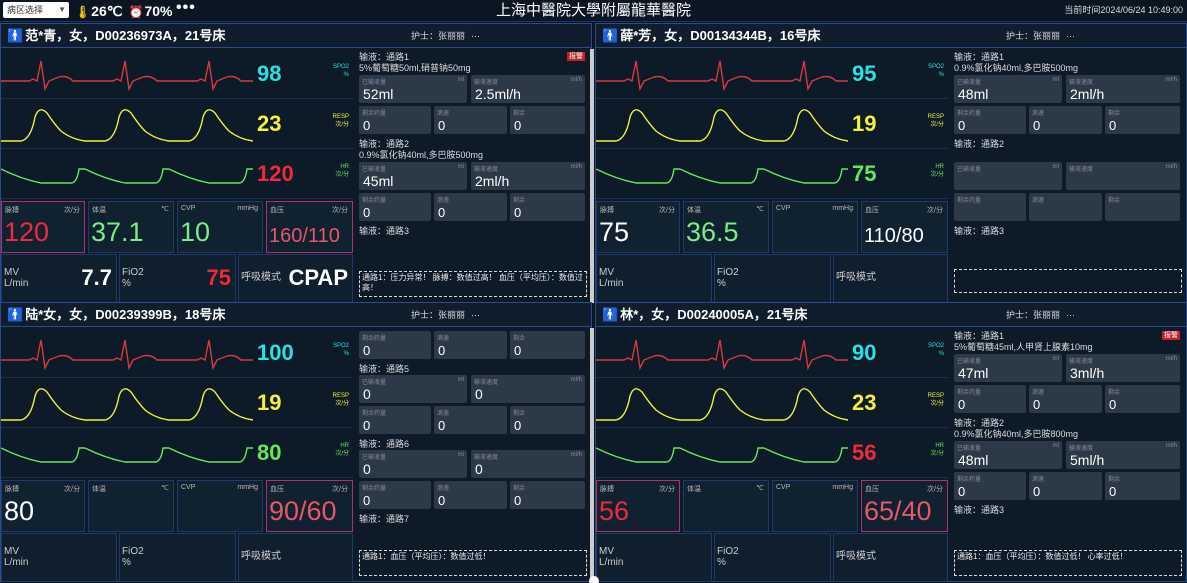 Image resolution: width=1187 pixels, height=583 pixels. Describe the element at coordinates (973, 94) in the screenshot. I see `infused-value: 48ml` at that location.